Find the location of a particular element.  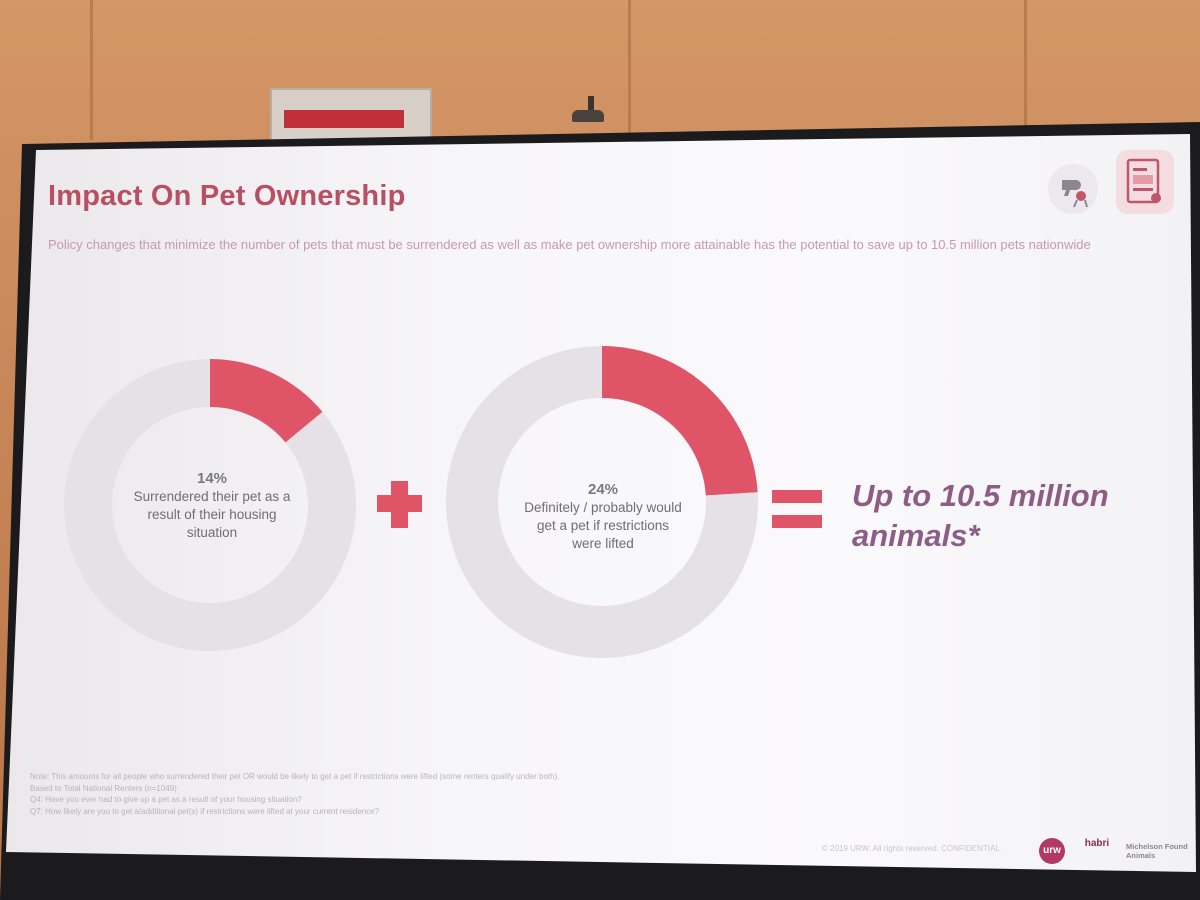

exit-sign is located at coordinates (351, 115).